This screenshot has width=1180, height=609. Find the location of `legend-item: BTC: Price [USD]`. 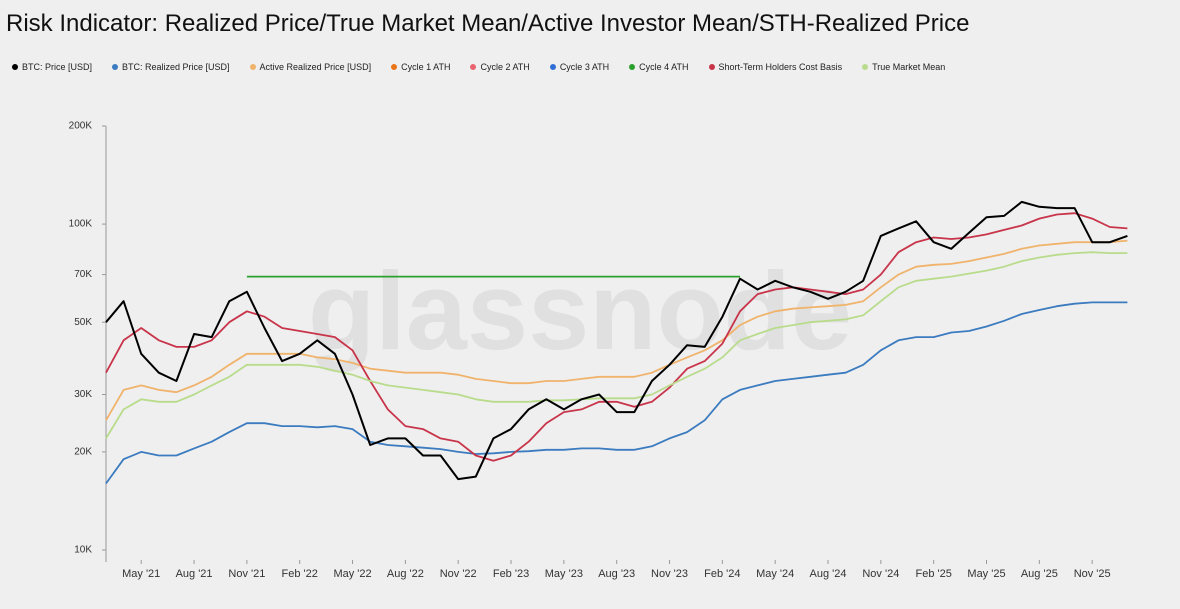

legend-item: BTC: Price [USD] is located at coordinates (52, 67).